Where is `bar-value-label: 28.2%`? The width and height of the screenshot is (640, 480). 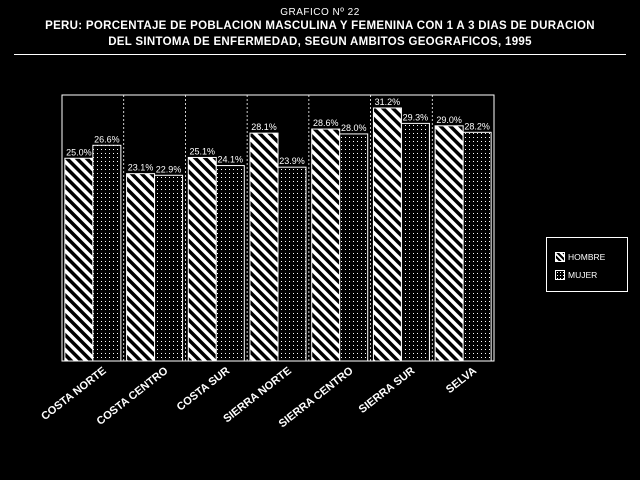
bar-value-label: 28.2% is located at coordinates (477, 126).